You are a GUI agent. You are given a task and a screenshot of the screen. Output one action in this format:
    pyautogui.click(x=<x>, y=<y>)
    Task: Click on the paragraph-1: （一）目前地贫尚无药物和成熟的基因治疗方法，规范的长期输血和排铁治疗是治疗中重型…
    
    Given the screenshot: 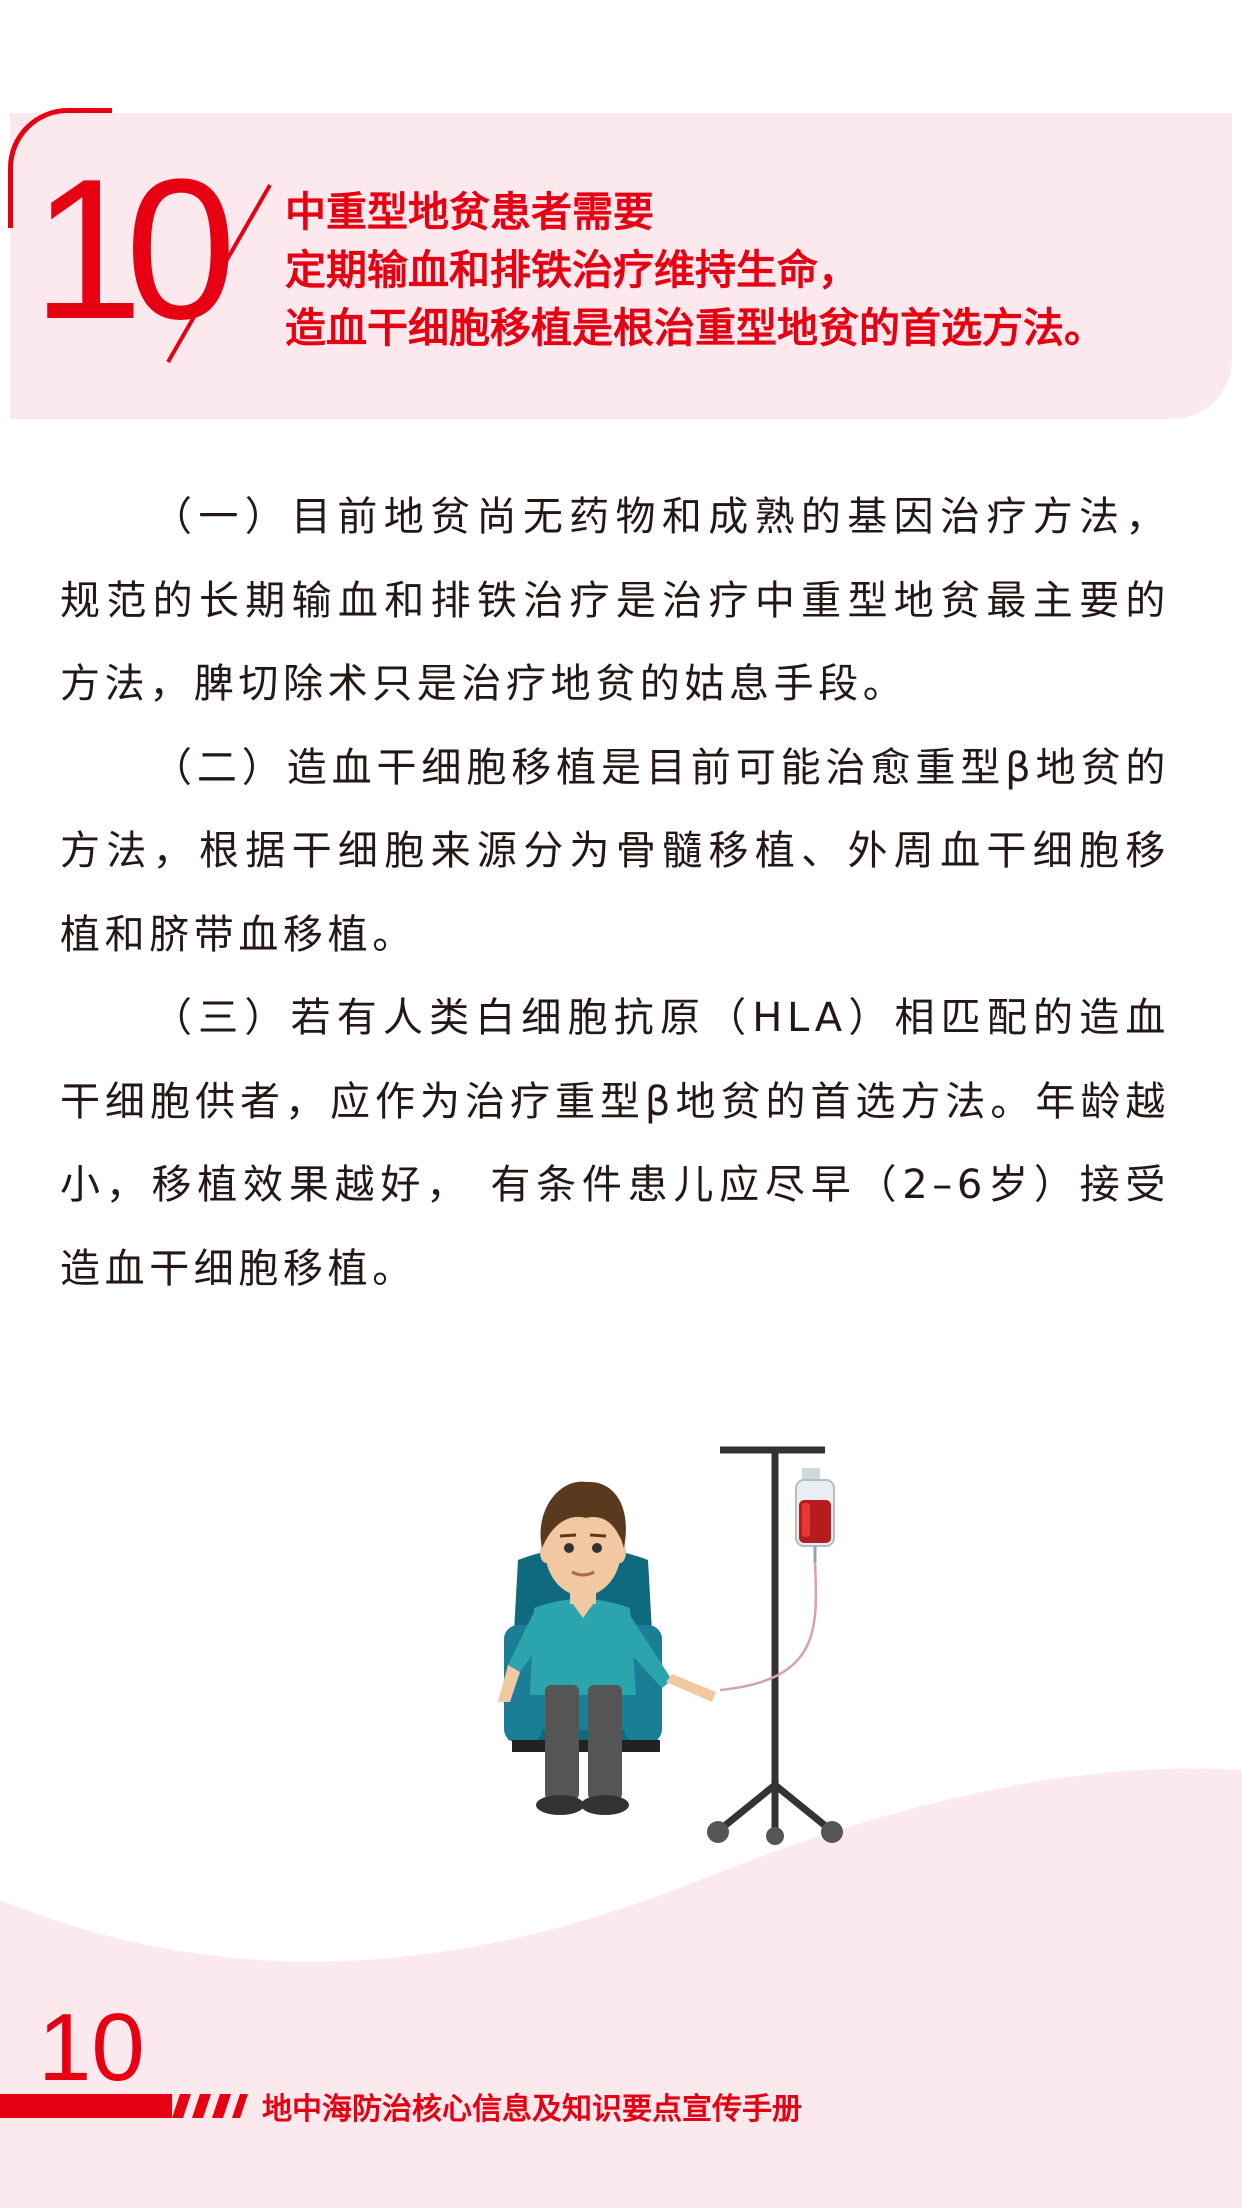 What is the action you would take?
    pyautogui.click(x=615, y=601)
    